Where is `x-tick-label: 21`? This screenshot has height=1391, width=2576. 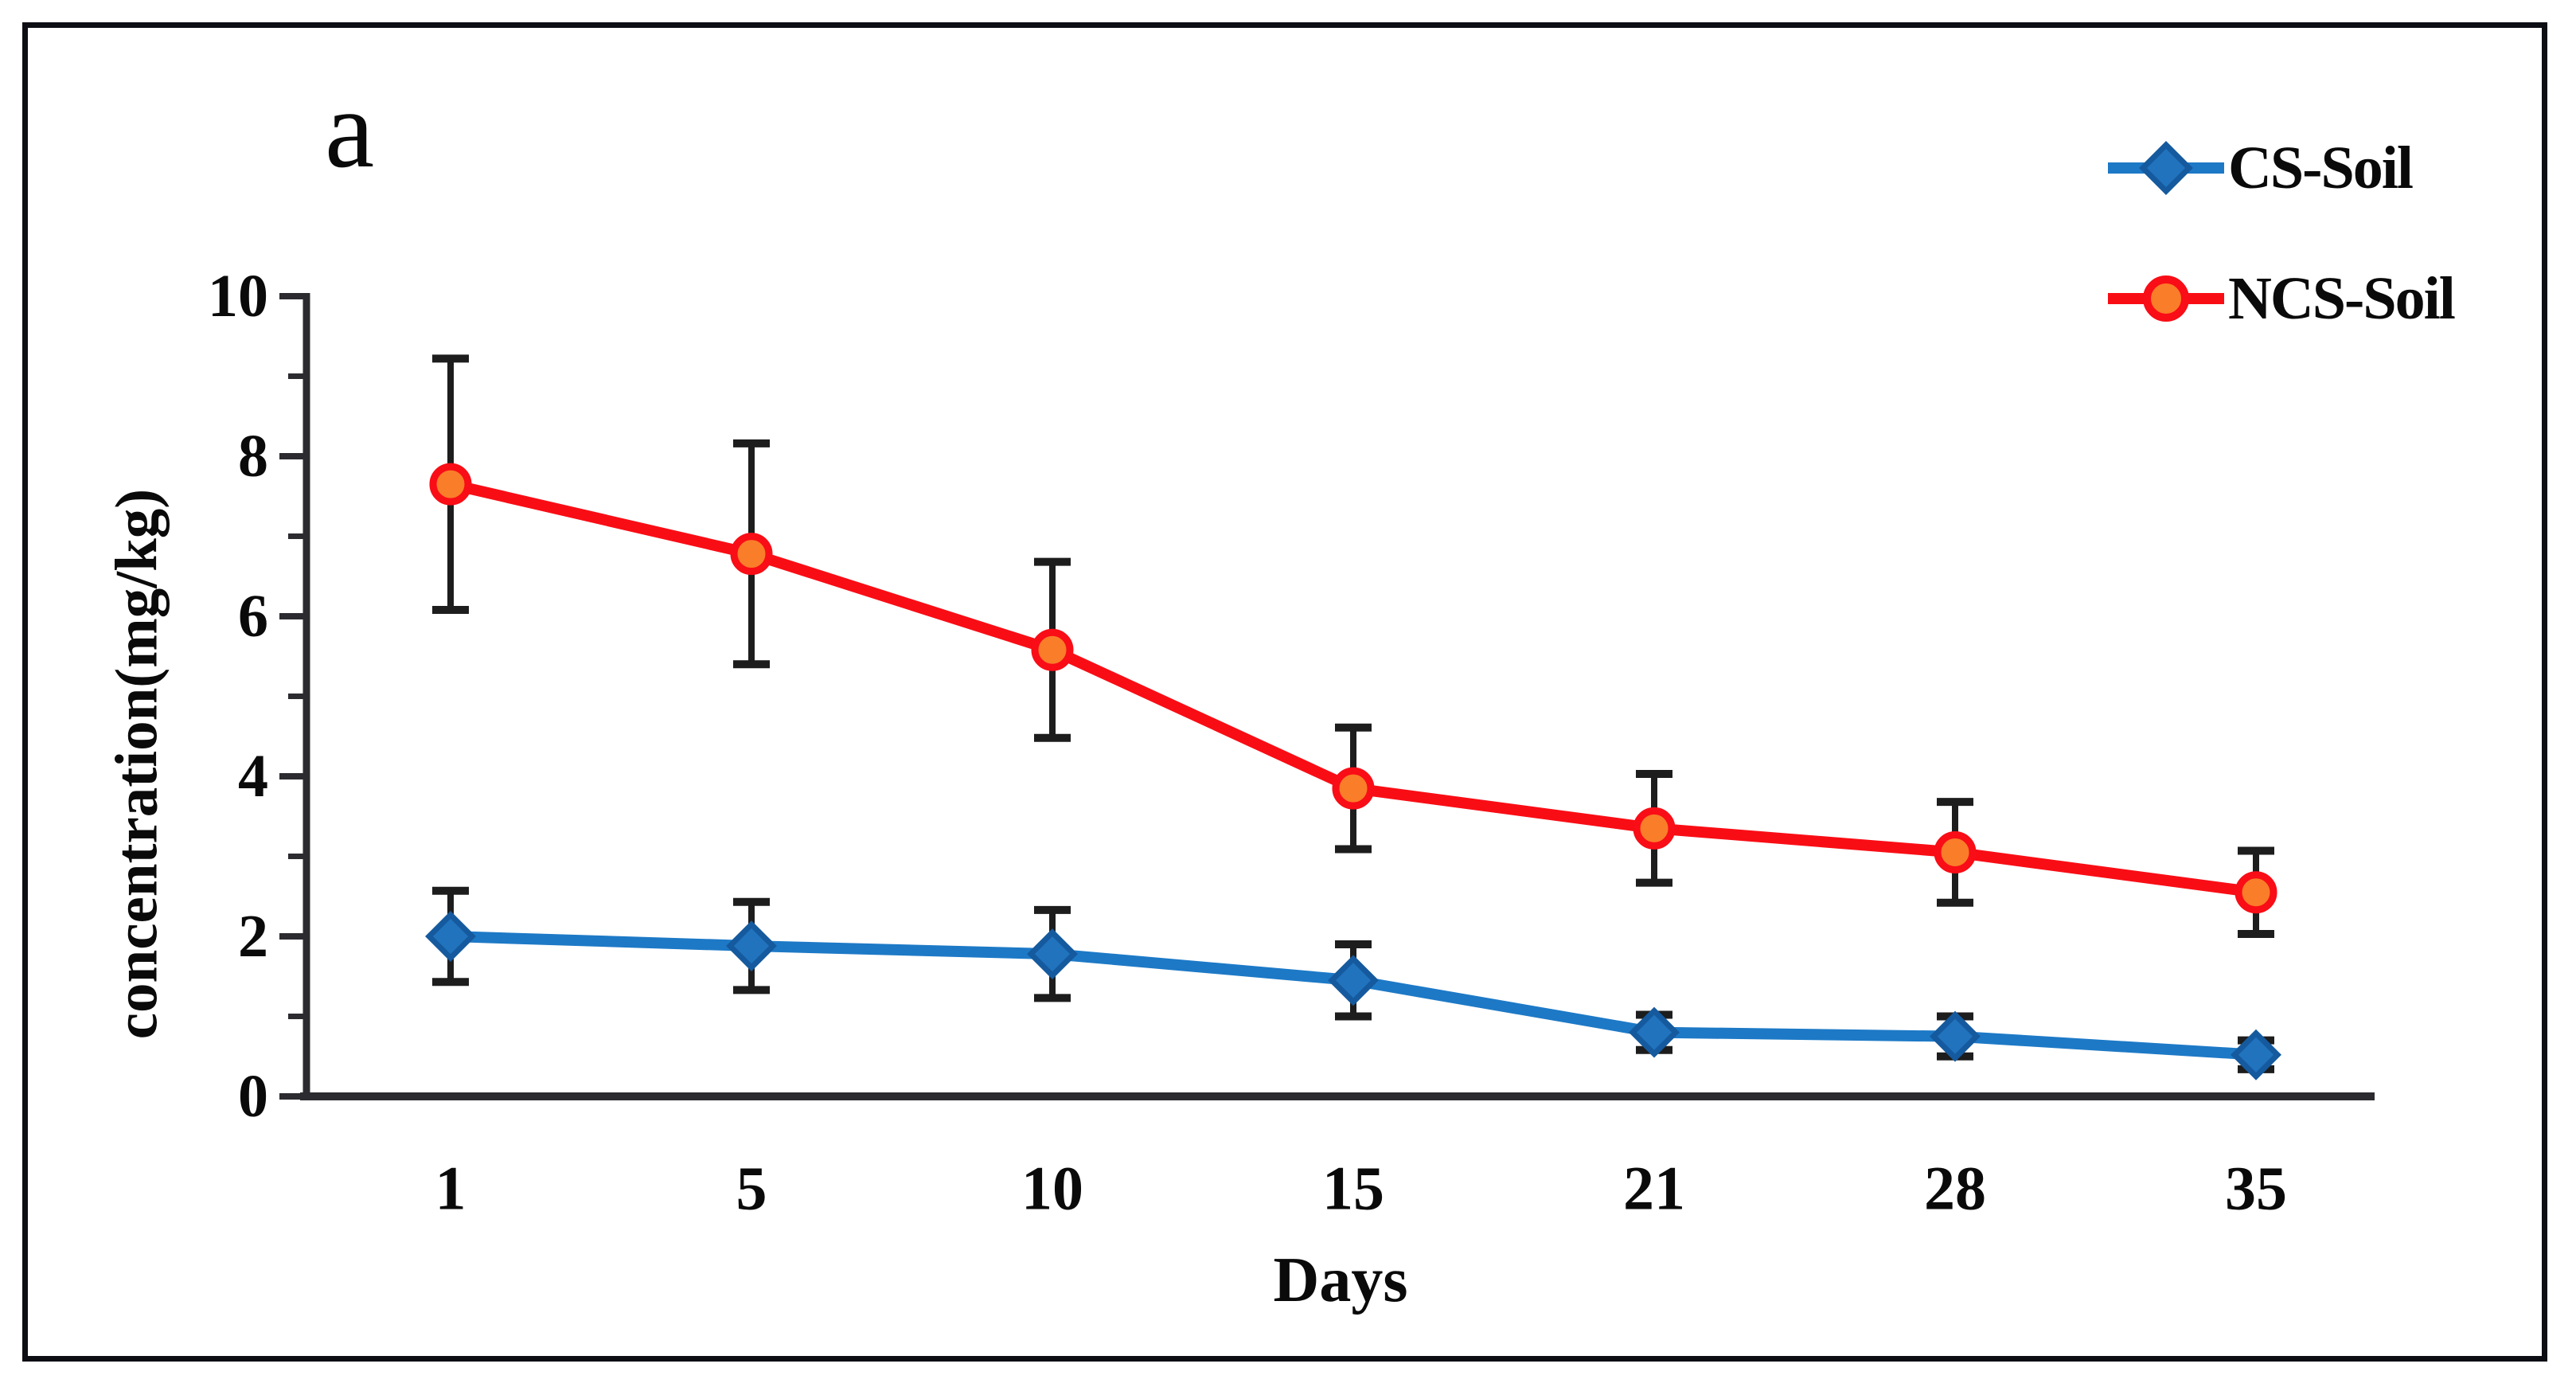
x-tick-label: 21 is located at coordinates (1654, 1188).